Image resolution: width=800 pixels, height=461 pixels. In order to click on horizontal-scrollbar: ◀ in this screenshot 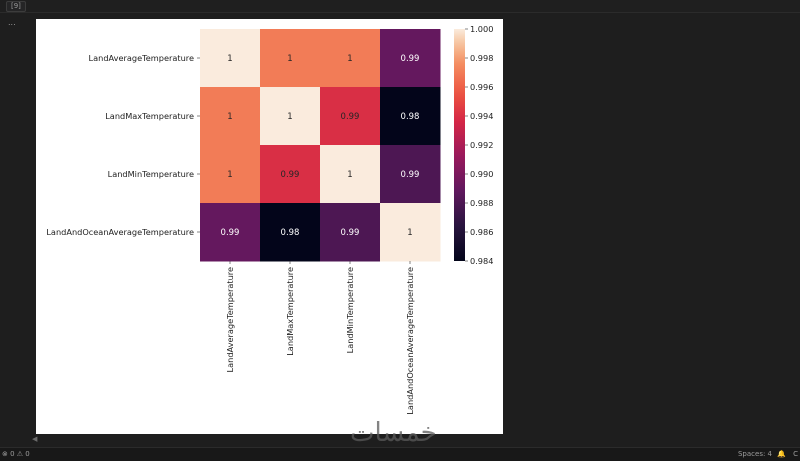, I will do `click(270, 439)`.